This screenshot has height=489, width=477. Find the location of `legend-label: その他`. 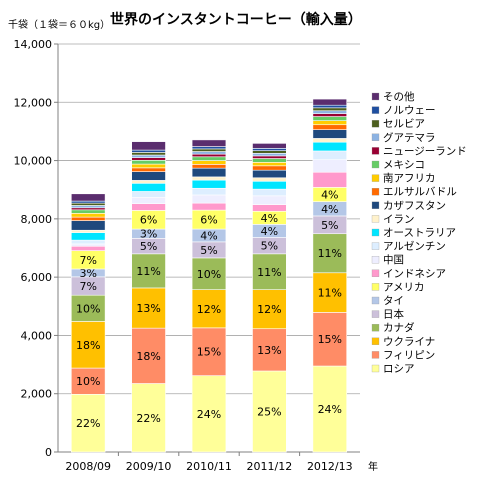

legend-label: その他 is located at coordinates (399, 96).